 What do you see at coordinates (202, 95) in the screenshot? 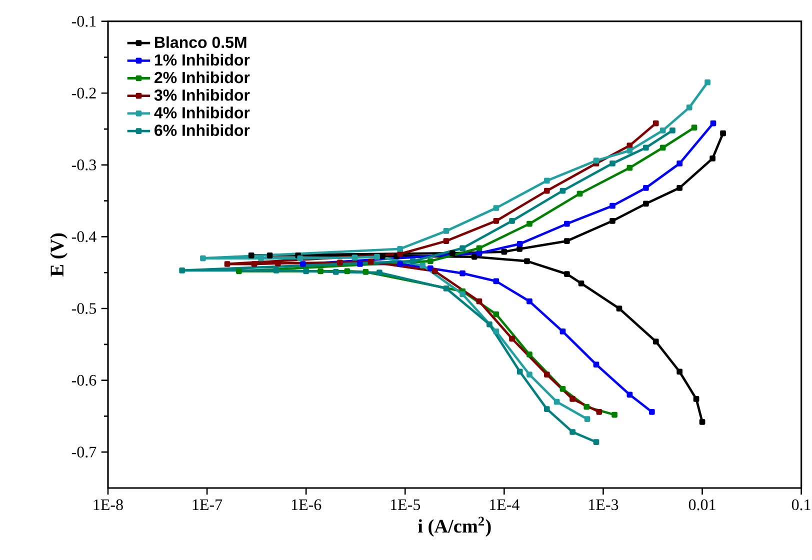
I see `legend-label: 3% Inhibidor` at bounding box center [202, 95].